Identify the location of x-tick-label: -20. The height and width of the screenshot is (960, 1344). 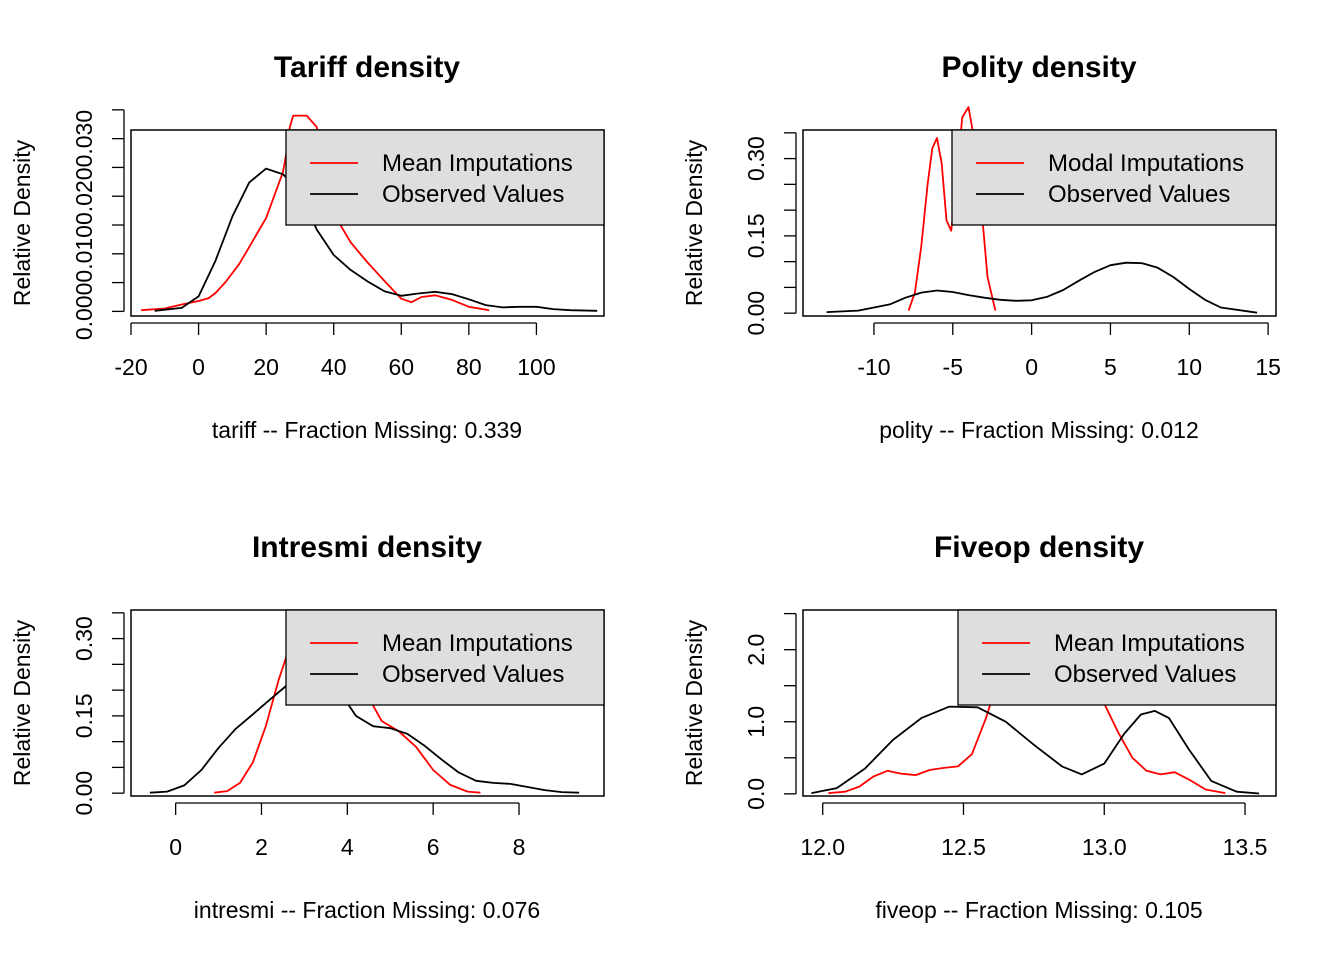
(130, 367).